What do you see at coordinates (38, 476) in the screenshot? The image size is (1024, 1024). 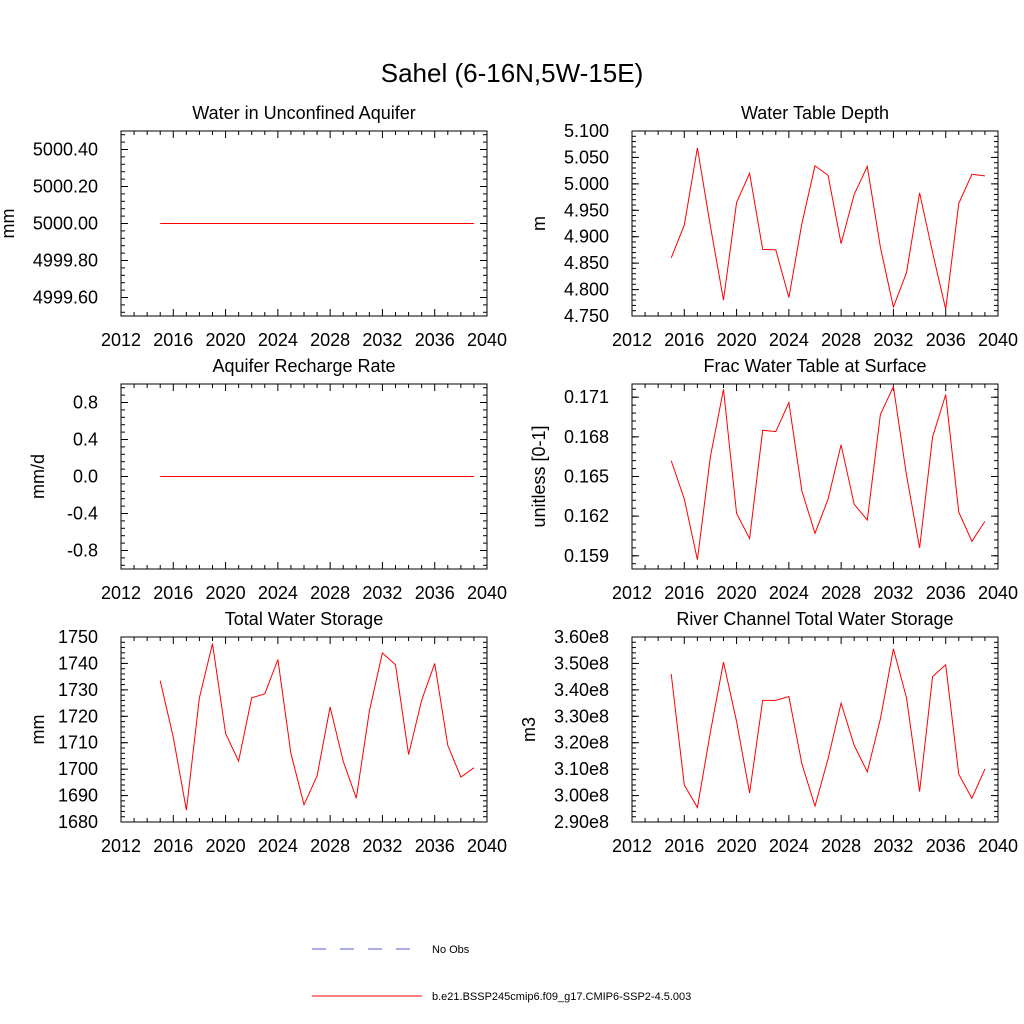 I see `y-axis-label: mm/d` at bounding box center [38, 476].